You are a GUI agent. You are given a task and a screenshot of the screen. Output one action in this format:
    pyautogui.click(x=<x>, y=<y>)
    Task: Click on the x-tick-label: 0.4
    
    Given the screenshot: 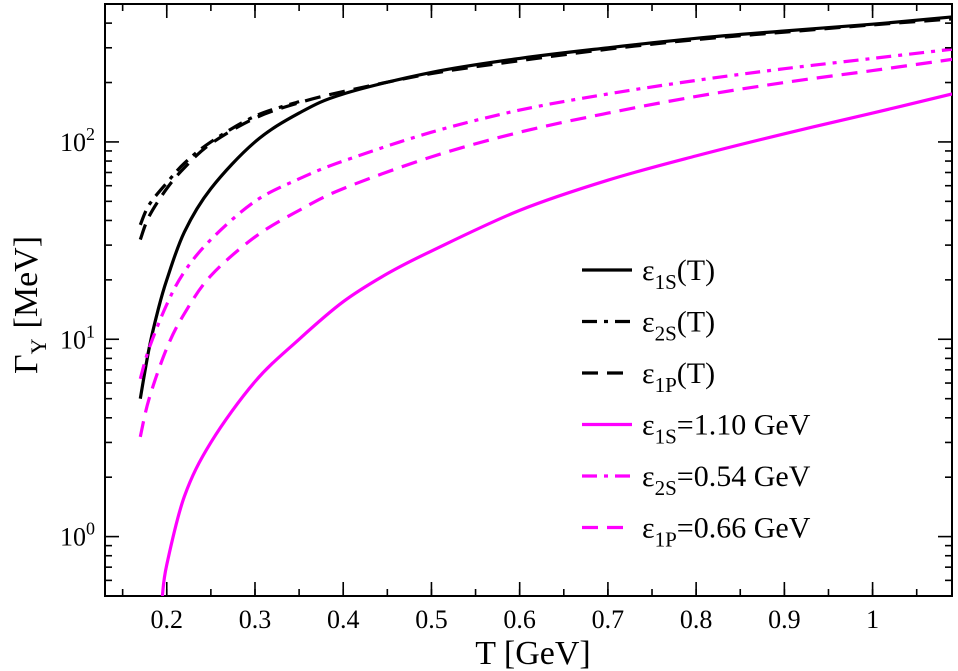 What is the action you would take?
    pyautogui.click(x=343, y=619)
    